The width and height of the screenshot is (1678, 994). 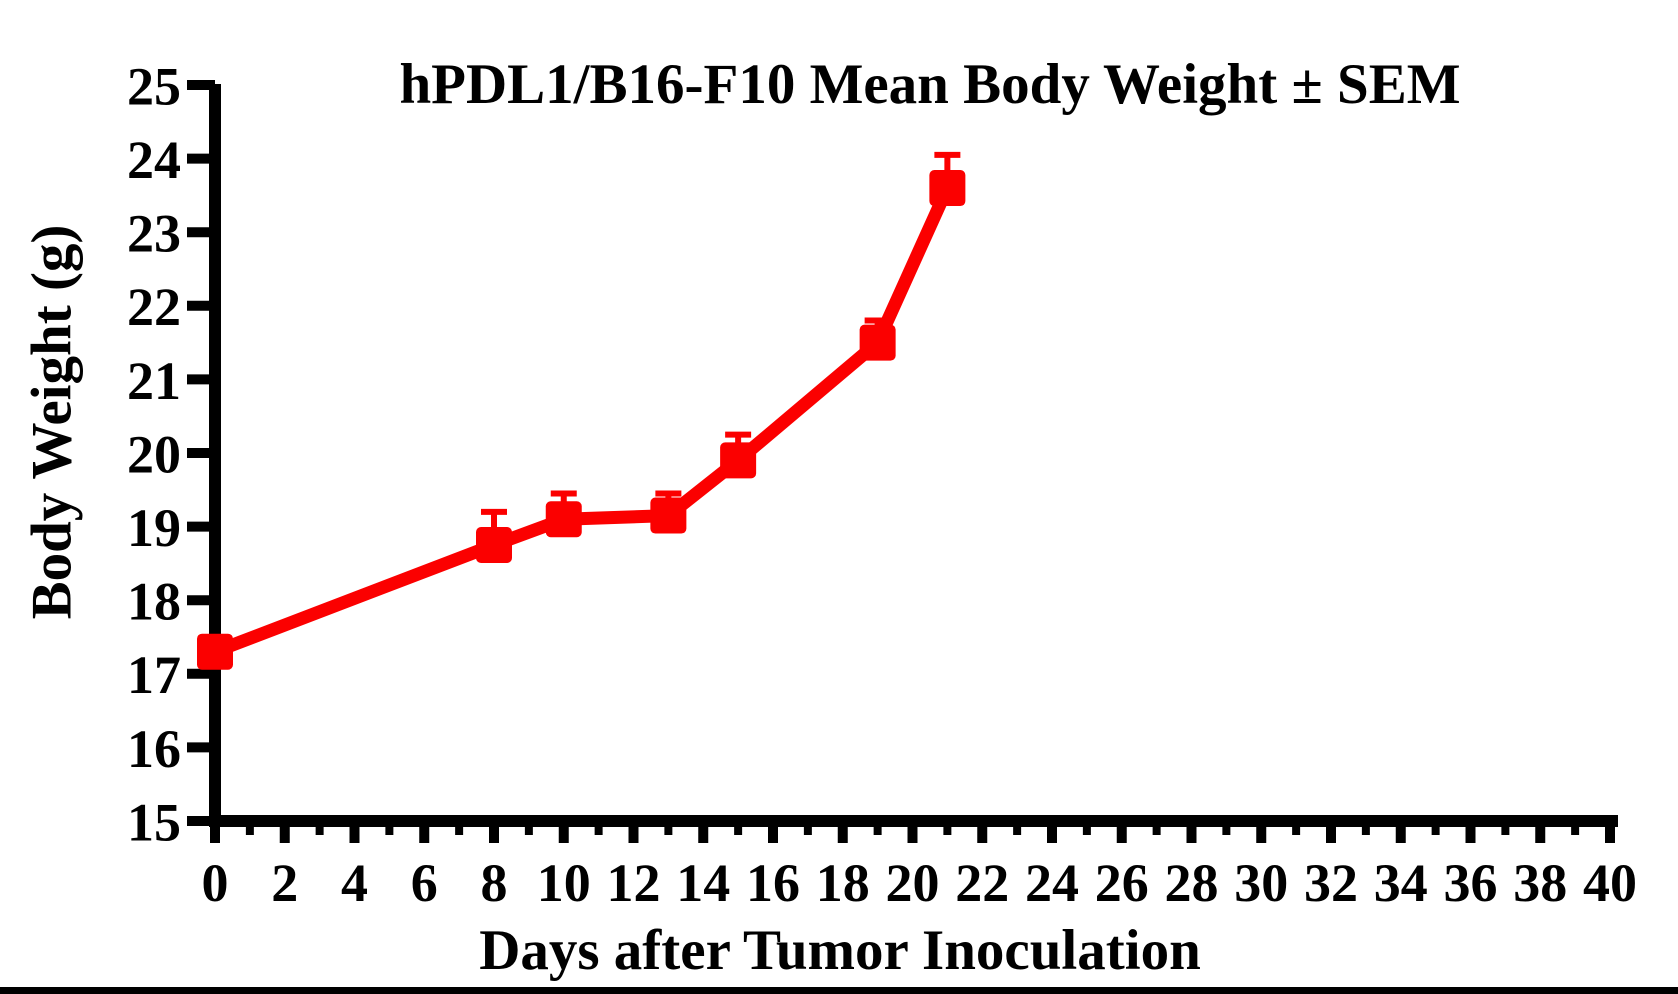 I want to click on y-tick-label: 20, so click(x=154, y=454).